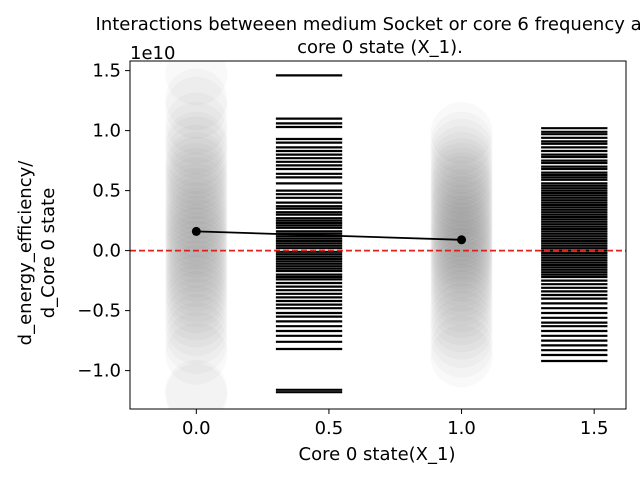  Describe the element at coordinates (380, 47) in the screenshot. I see `chart-title-line-2: core 0 state (X_1).` at that location.